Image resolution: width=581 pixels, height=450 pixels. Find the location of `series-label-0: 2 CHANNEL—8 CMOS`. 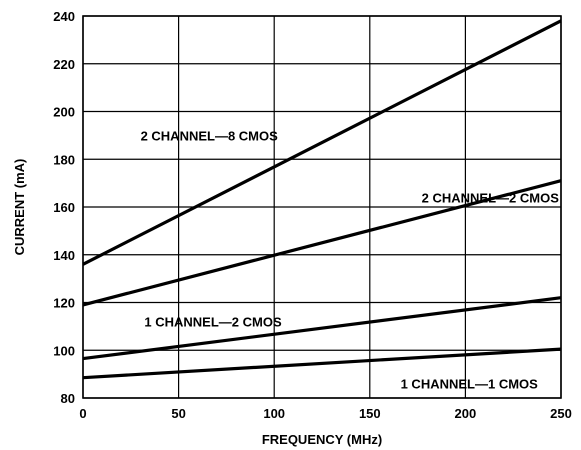

series-label-0: 2 CHANNEL—8 CMOS is located at coordinates (210, 135).